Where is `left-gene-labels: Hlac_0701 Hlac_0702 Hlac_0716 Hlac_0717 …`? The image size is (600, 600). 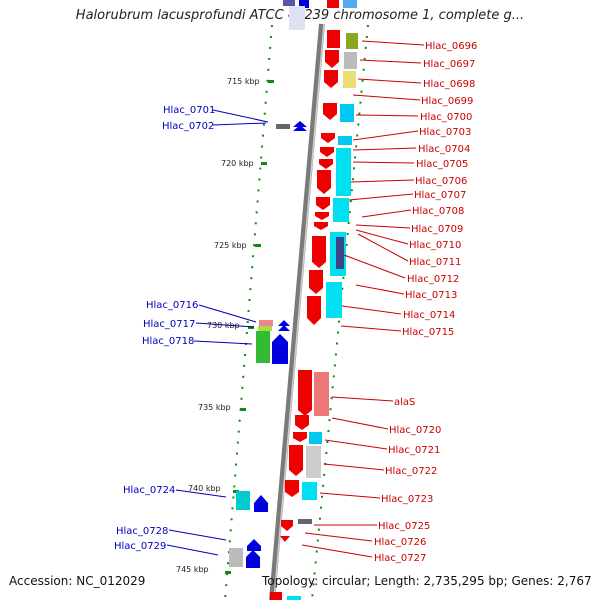
left-gene-labels: Hlac_0701 Hlac_0702 Hlac_0716 Hlac_0717 … is located at coordinates (164, 328).